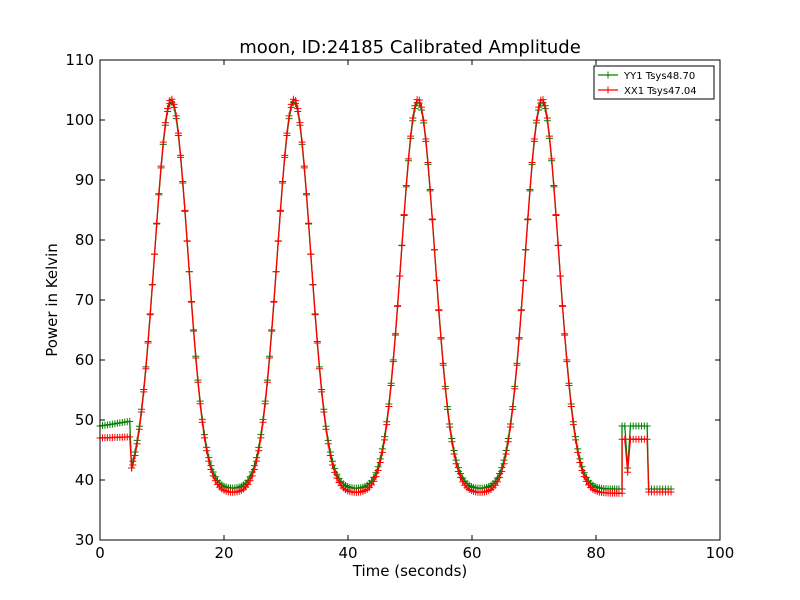 The height and width of the screenshot is (600, 800). Describe the element at coordinates (84, 180) in the screenshot. I see `y-tick-label: 90` at that location.